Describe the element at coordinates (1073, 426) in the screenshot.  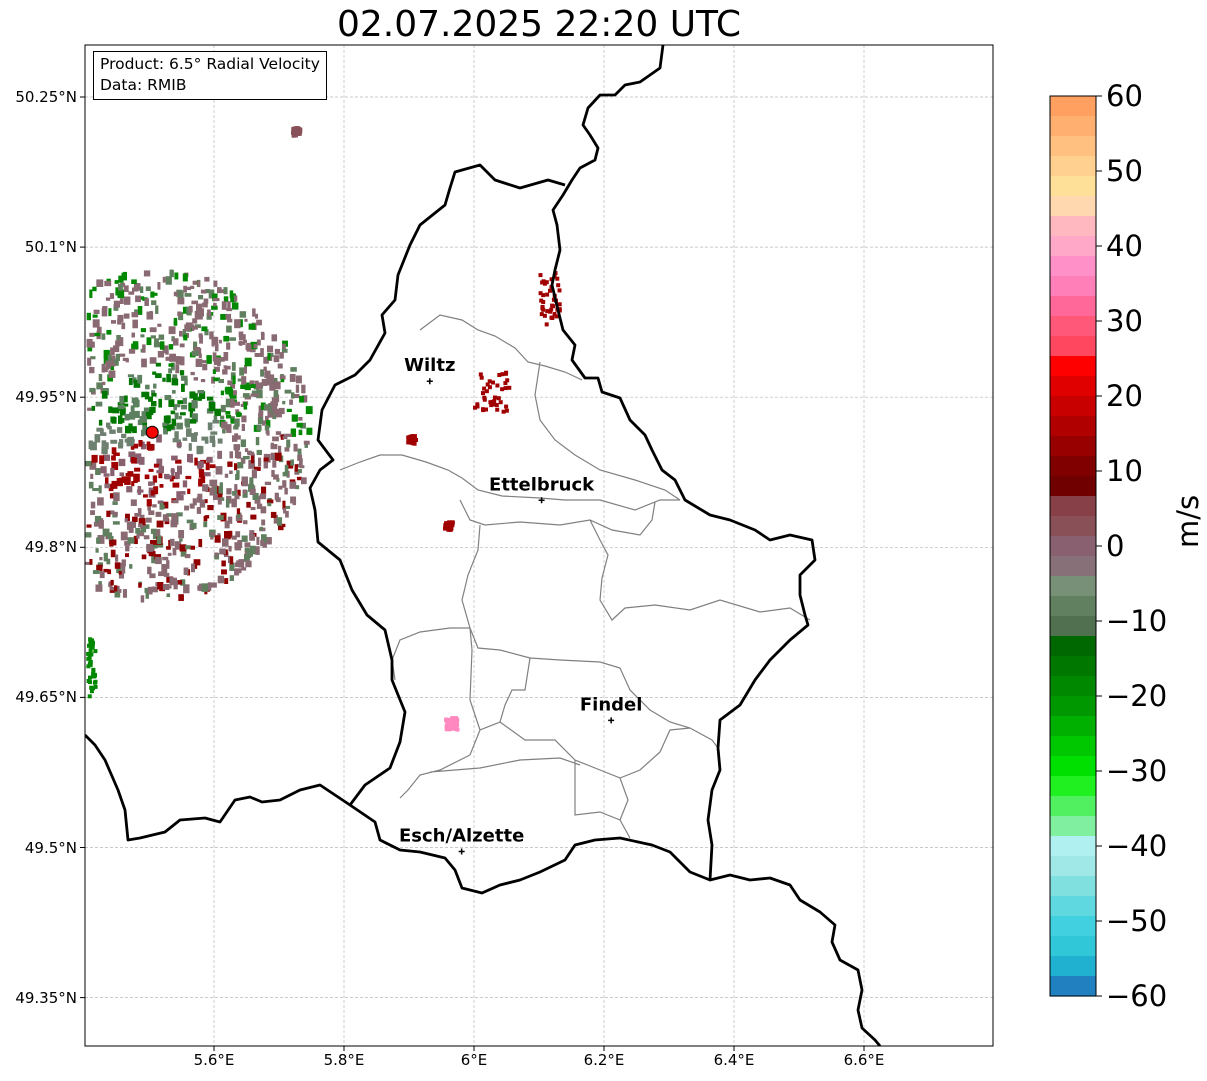
I see `colorbar-segment` at that location.